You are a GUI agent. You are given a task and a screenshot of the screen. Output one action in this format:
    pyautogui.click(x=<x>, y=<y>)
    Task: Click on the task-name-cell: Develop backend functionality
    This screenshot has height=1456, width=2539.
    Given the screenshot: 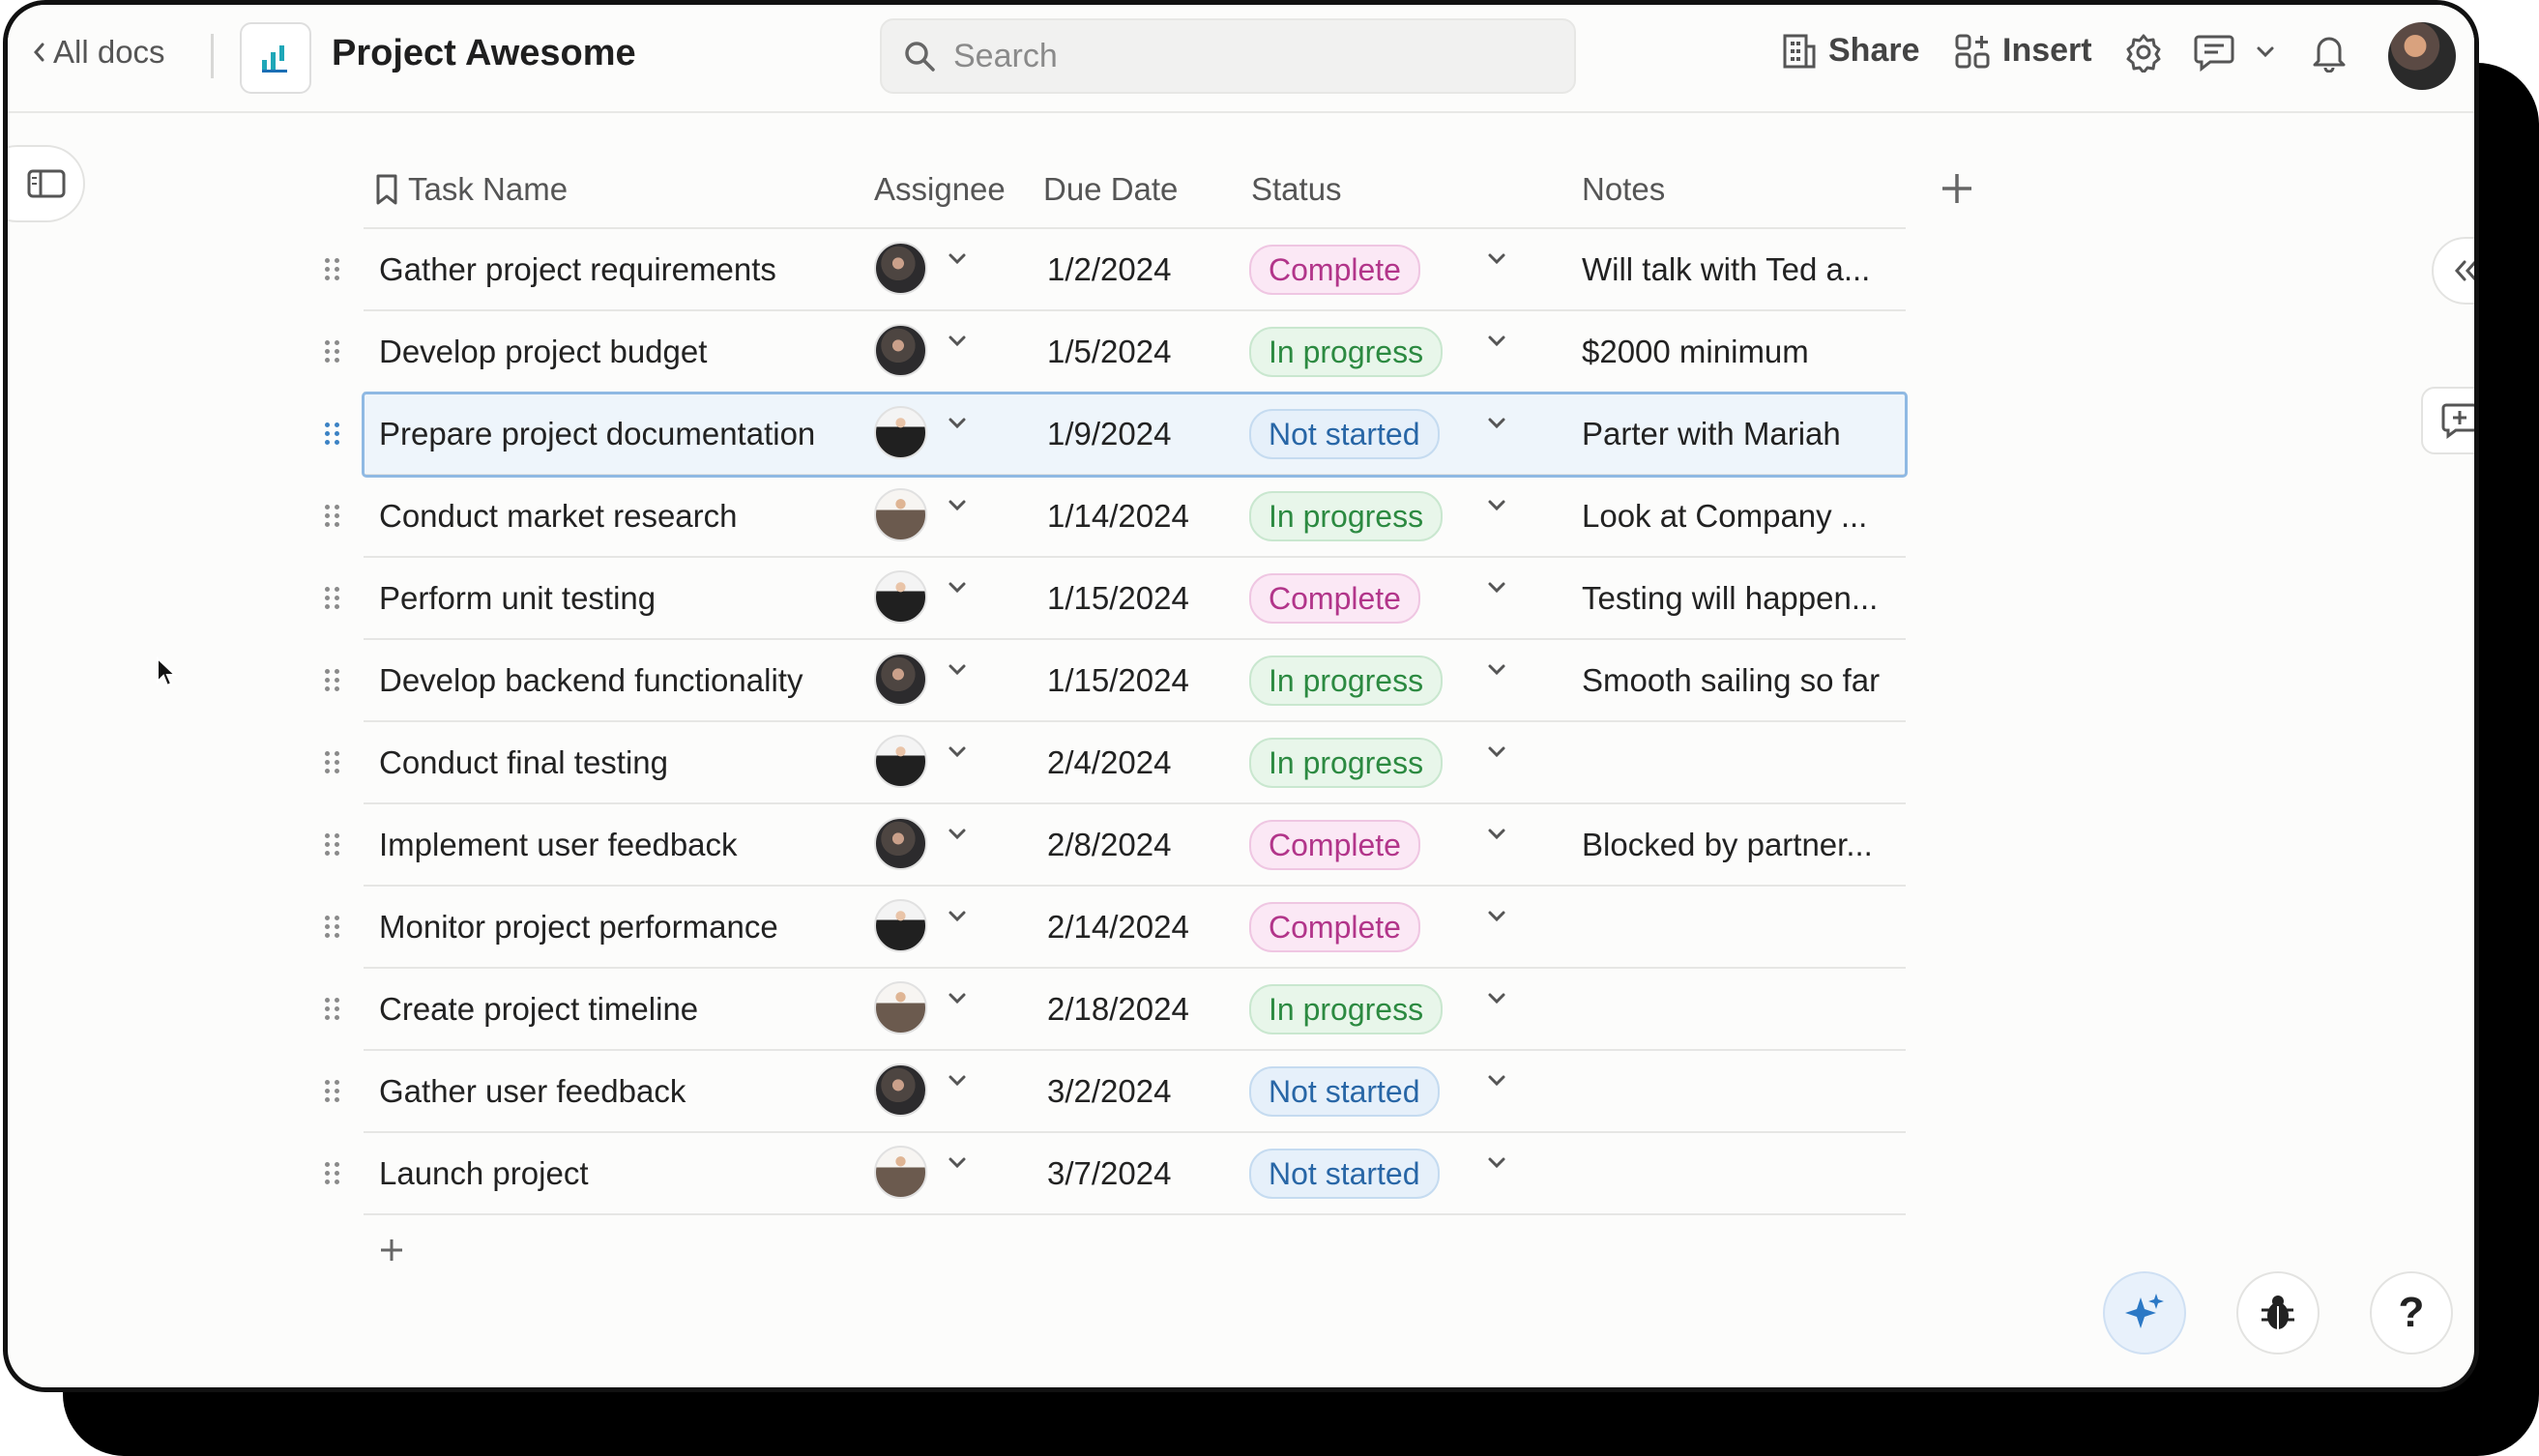 What is the action you would take?
    pyautogui.click(x=591, y=680)
    